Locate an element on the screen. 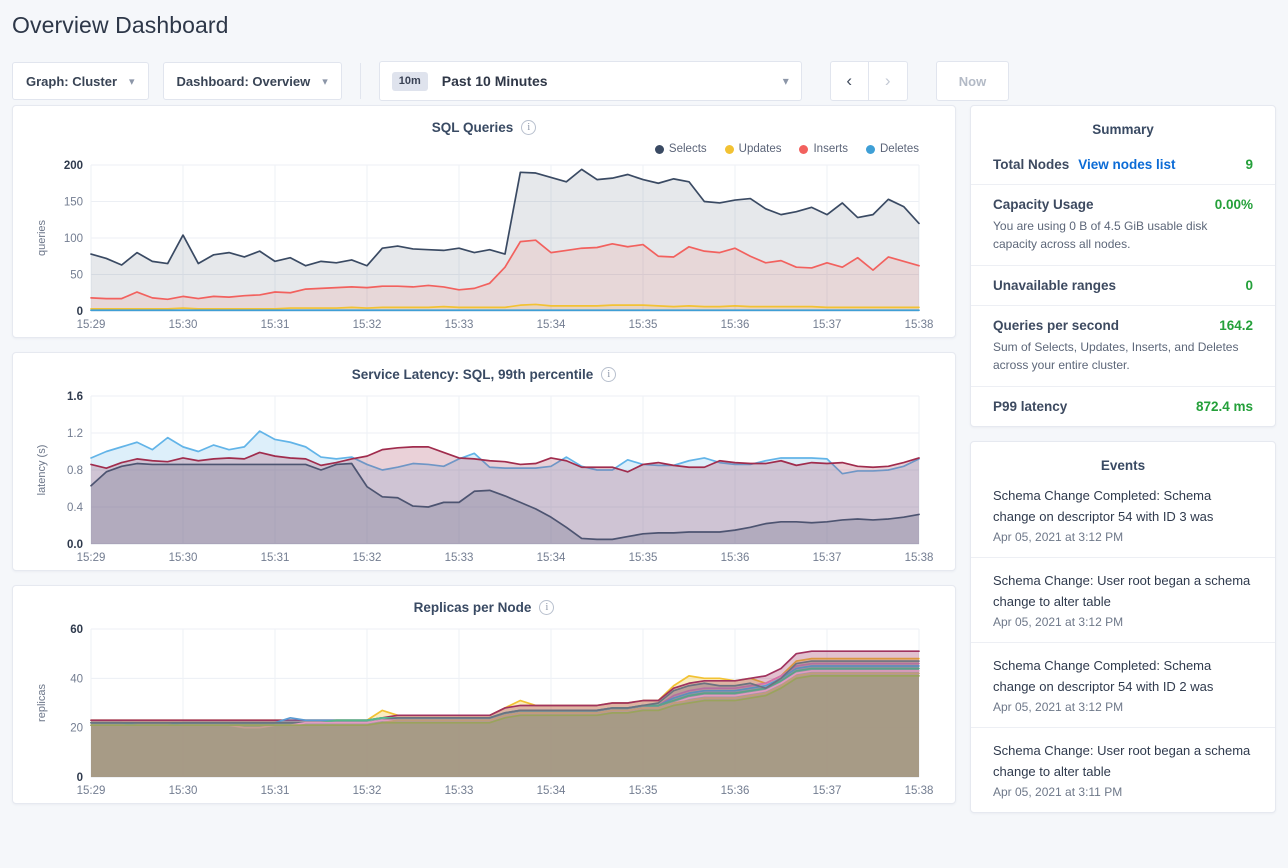 The height and width of the screenshot is (868, 1288). svg-text: 100 is located at coordinates (73, 239).